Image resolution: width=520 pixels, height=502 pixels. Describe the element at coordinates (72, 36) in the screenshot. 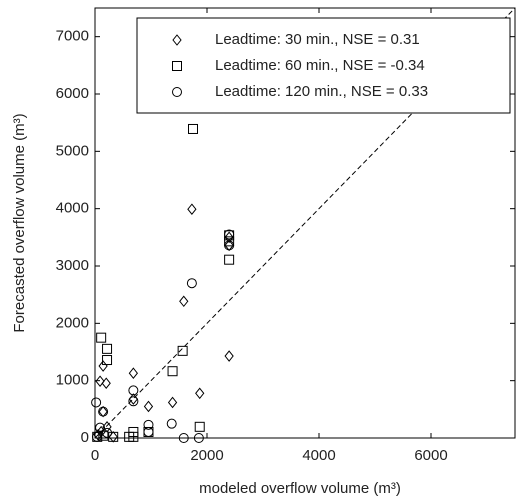

I see `y-tick-label: 7000` at that location.